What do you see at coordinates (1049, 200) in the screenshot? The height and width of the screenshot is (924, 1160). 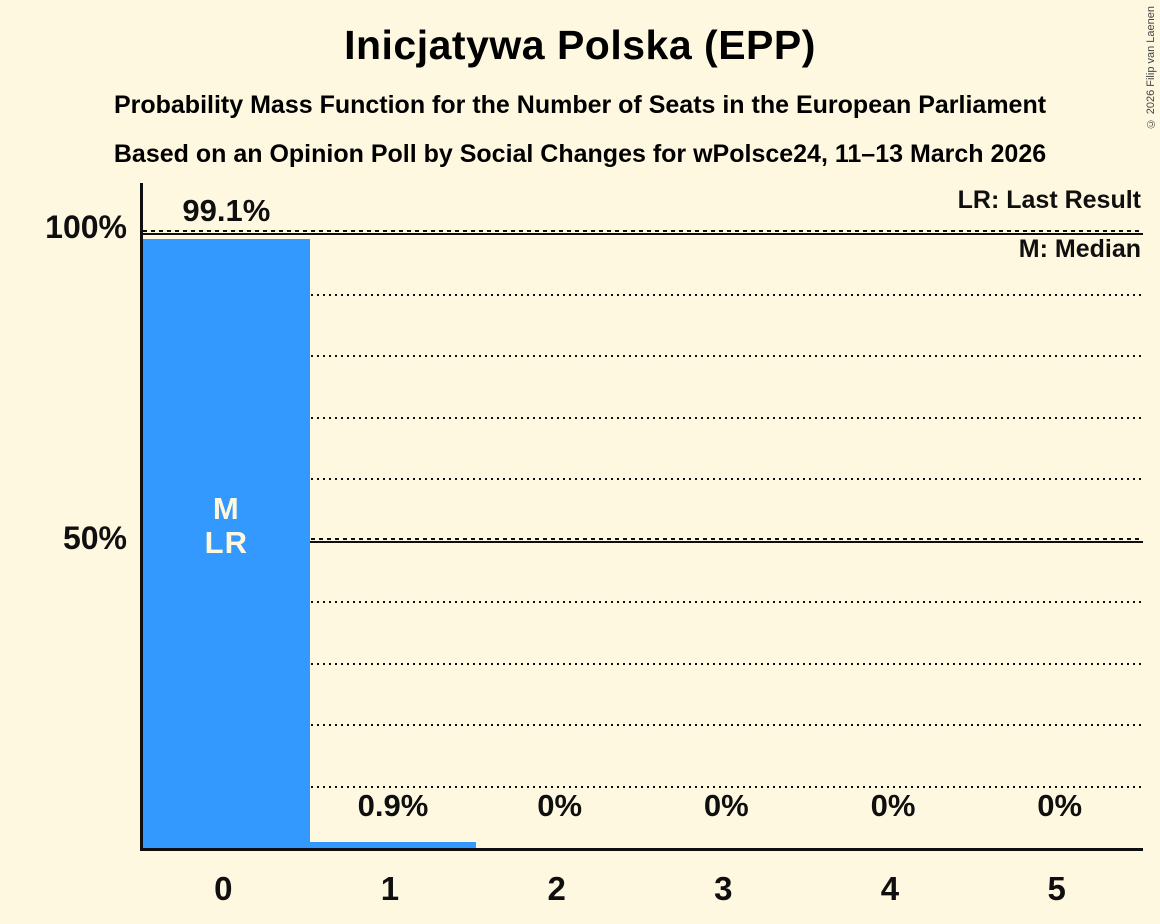 I see `legend-last-result: LR: Last Result` at bounding box center [1049, 200].